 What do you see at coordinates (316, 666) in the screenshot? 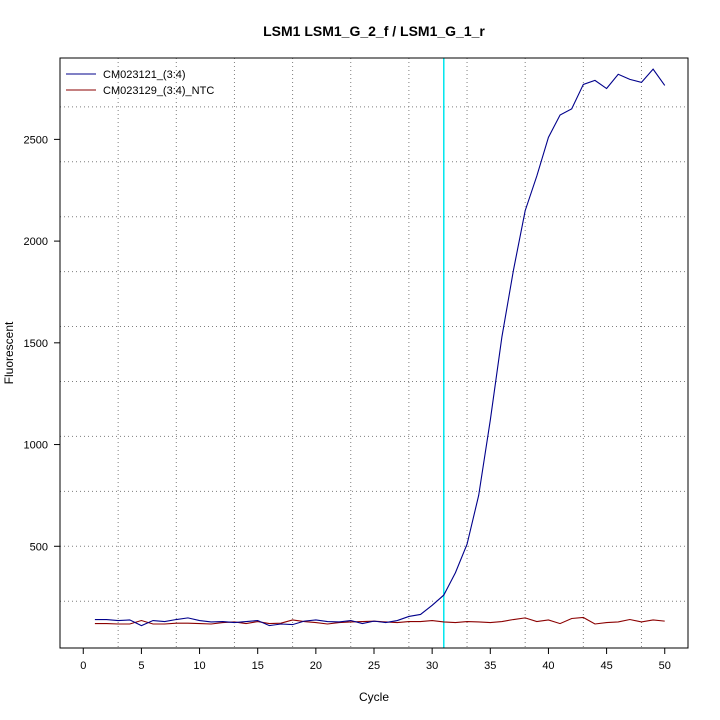
I see `x-tick-label: 20` at bounding box center [316, 666].